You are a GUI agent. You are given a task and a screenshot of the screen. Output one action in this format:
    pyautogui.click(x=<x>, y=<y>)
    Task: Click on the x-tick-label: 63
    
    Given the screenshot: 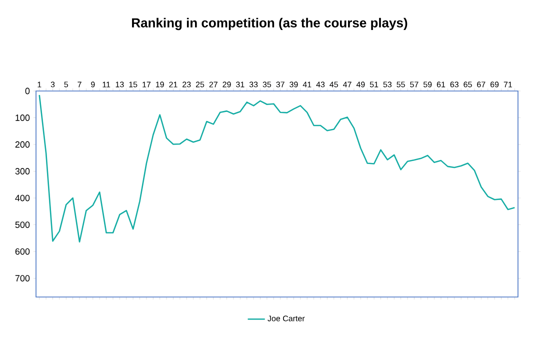 What is the action you would take?
    pyautogui.click(x=454, y=85)
    